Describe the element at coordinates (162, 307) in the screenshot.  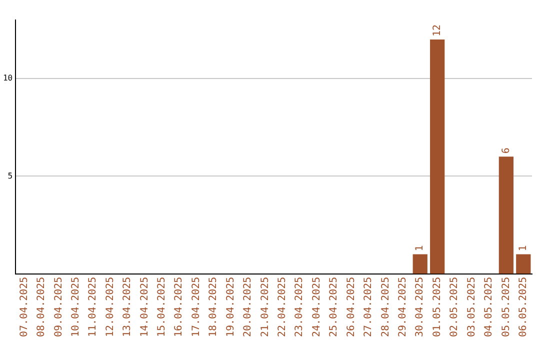
I see `x-tick-label: 15.04.2025` at that location.